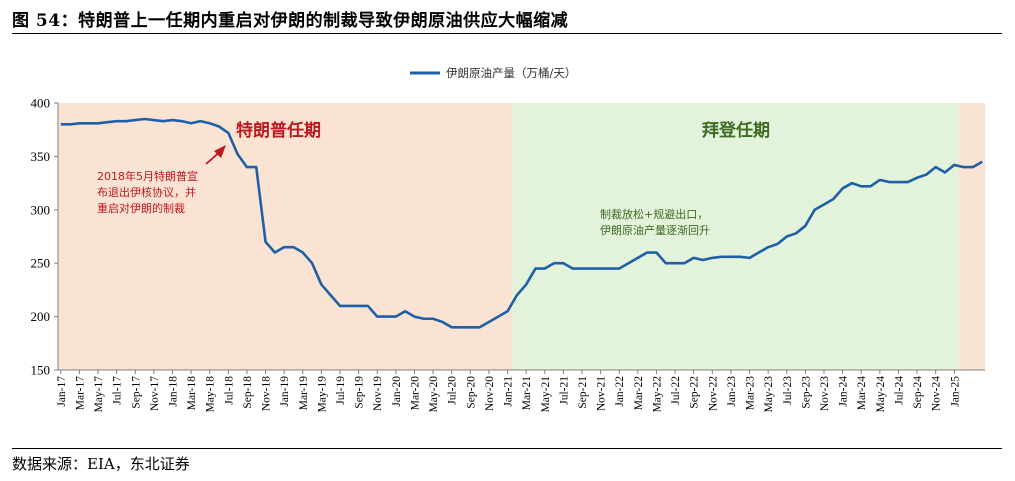 The width and height of the screenshot is (1015, 481). I want to click on x-tick-label: Nov-20, so click(490, 393).